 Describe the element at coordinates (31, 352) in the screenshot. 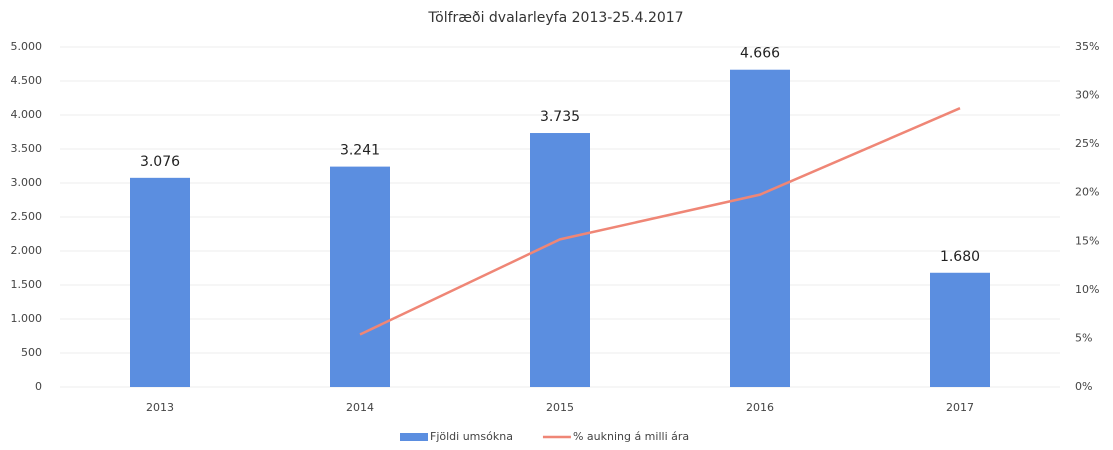

I see `y-tick-label: 500` at that location.